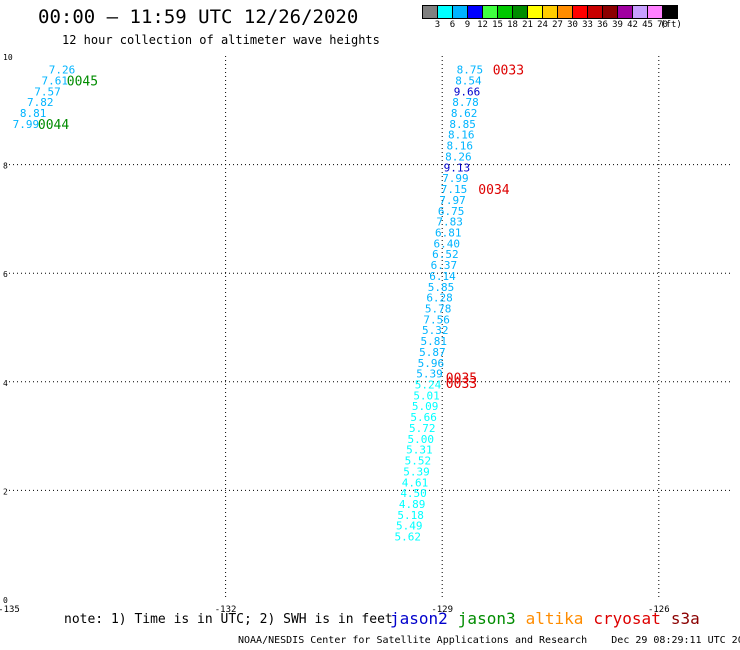 This screenshot has height=650, width=740. What do you see at coordinates (444, 265) in the screenshot?
I see `data-point: 6.37` at bounding box center [444, 265].